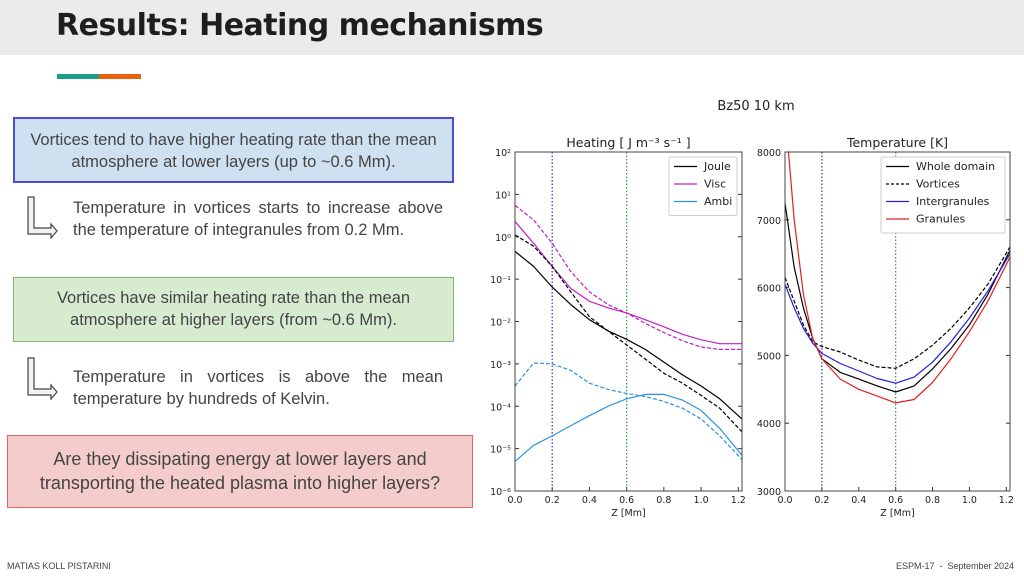 The width and height of the screenshot is (1024, 576). Describe the element at coordinates (78, 76) in the screenshot. I see `accent-bar-teal` at that location.